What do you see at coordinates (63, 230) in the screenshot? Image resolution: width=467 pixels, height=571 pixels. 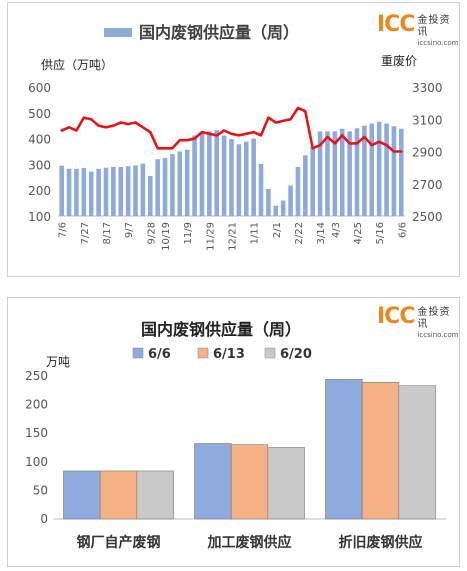 I see `x-axis-tick-label: 7/6` at bounding box center [63, 230].